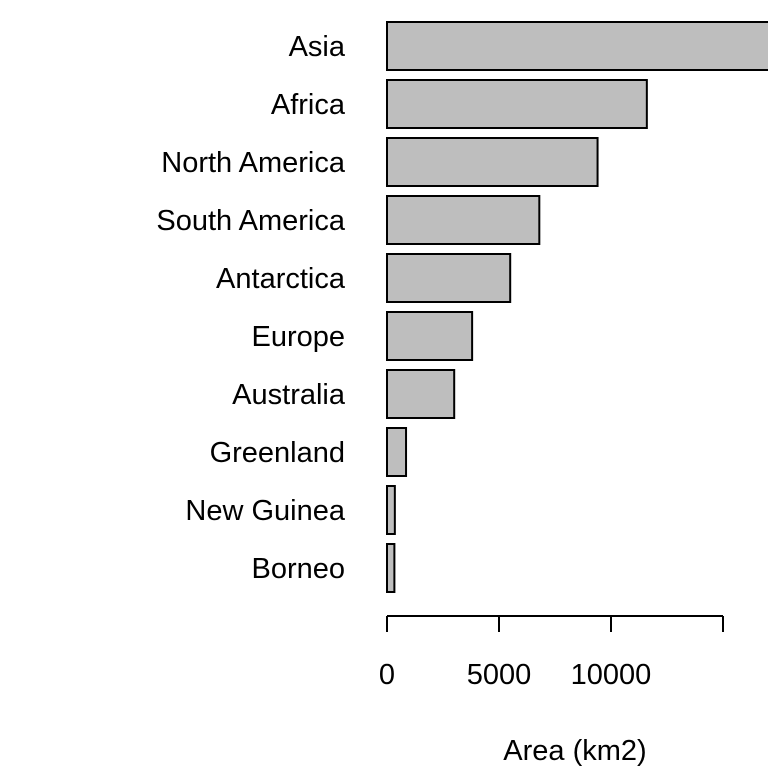 This screenshot has height=768, width=768. What do you see at coordinates (250, 221) in the screenshot?
I see `category-label-south-america: South America` at bounding box center [250, 221].